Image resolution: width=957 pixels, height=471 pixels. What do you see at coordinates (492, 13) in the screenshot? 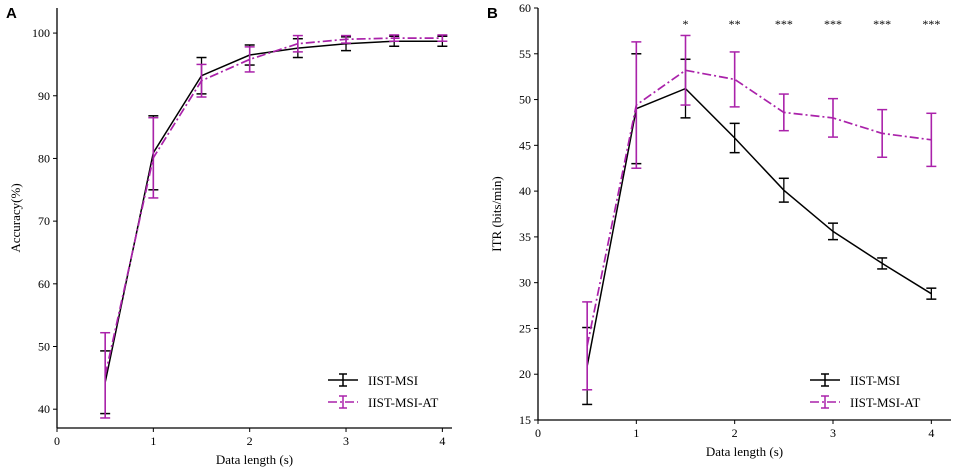
I see `panel-b-letter: B` at bounding box center [492, 13].